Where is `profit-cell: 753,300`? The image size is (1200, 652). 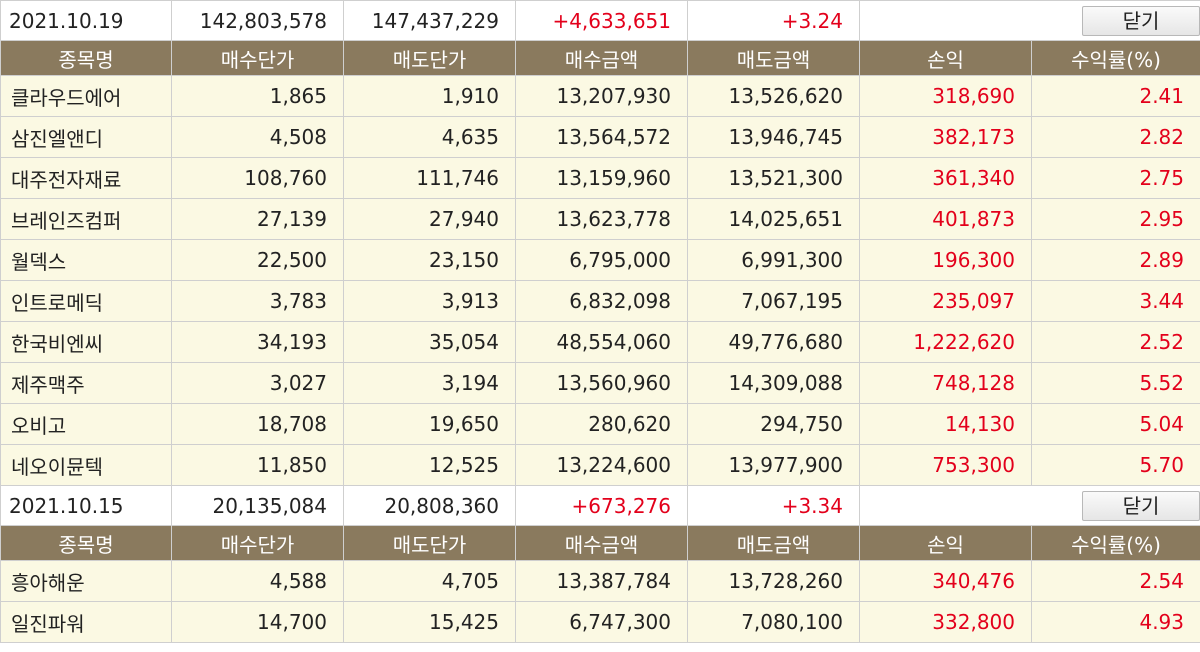 profit-cell: 753,300 is located at coordinates (945, 465).